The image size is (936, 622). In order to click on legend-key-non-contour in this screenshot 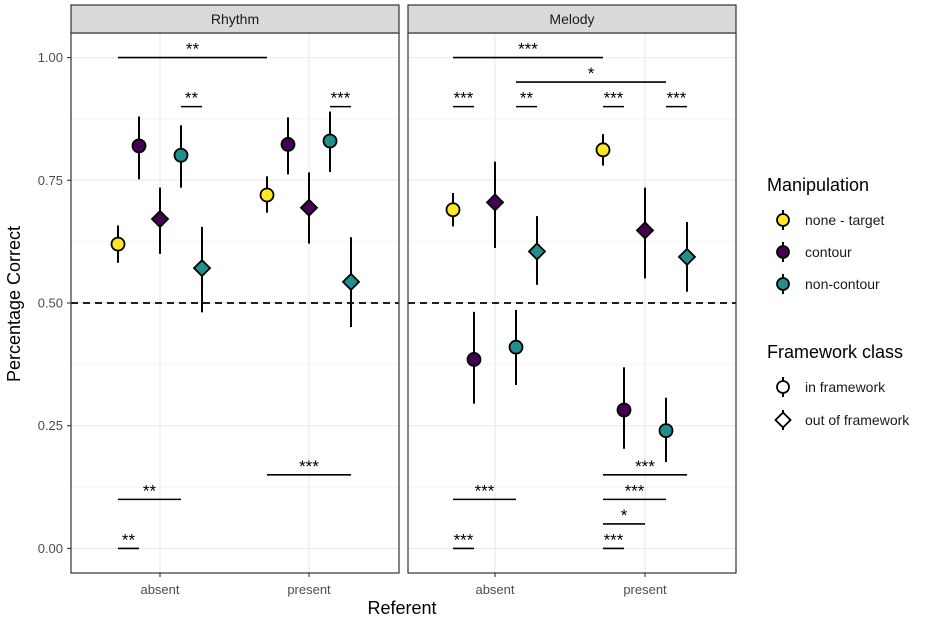, I will do `click(783, 284)`.